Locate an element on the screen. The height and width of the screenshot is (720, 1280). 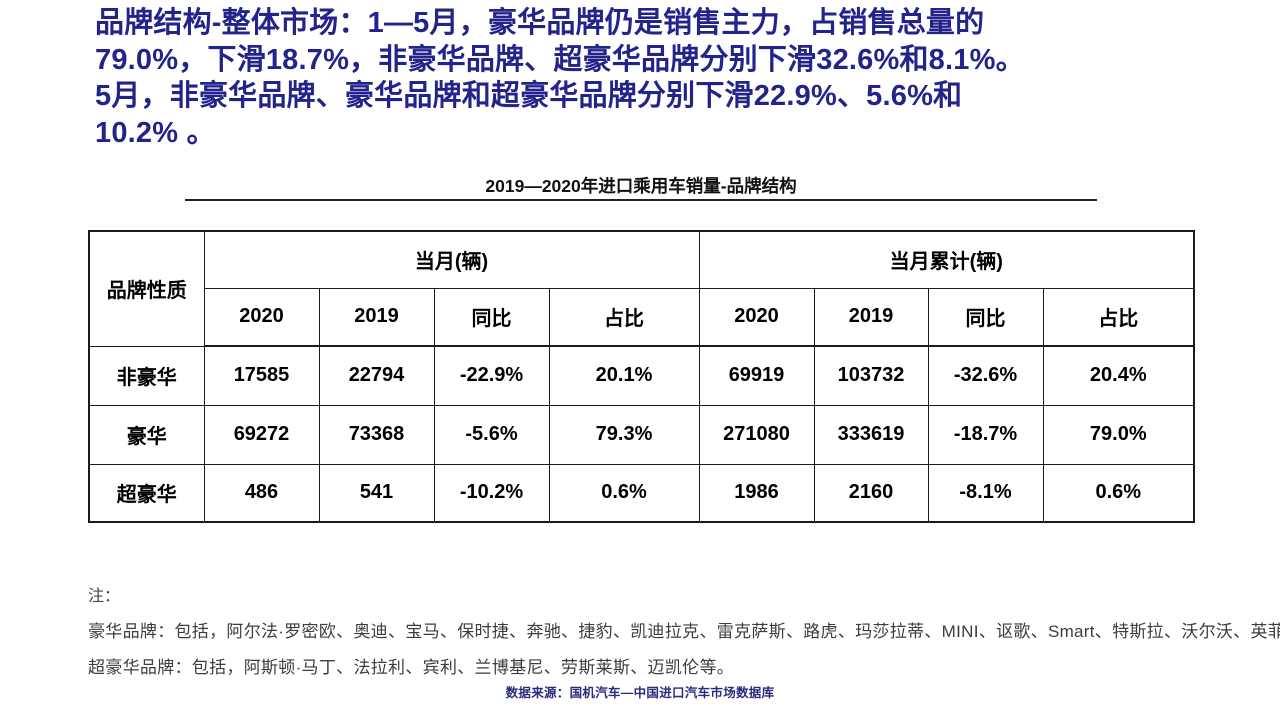
note-ultra-luxury-brands: 超豪华品牌：包括，阿斯顿·马丁、法拉利、宾利、兰博基尼、劳斯莱斯、迈凯伦等。 is located at coordinates (411, 667).